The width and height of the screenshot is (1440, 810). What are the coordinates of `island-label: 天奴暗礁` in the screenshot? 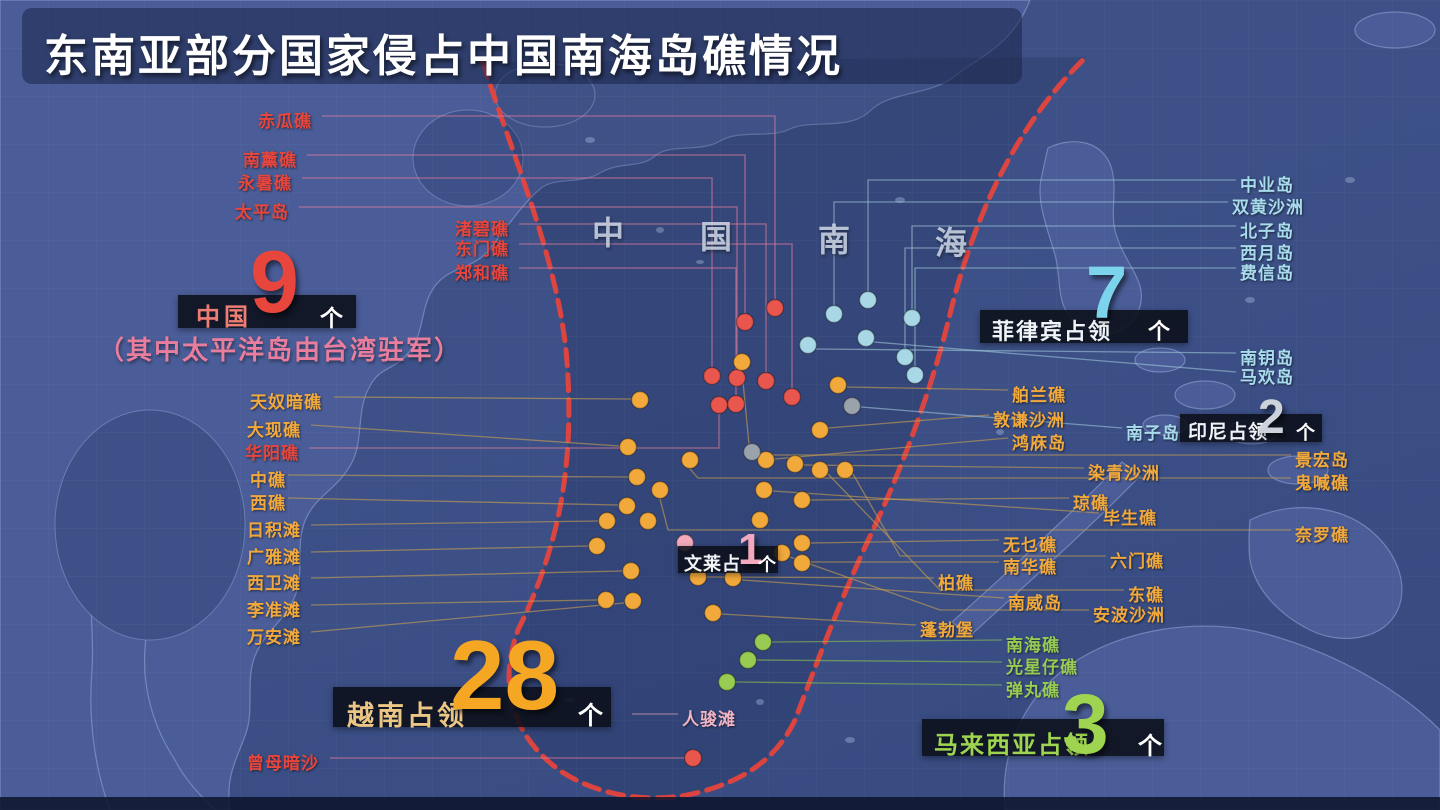 It's located at (286, 402).